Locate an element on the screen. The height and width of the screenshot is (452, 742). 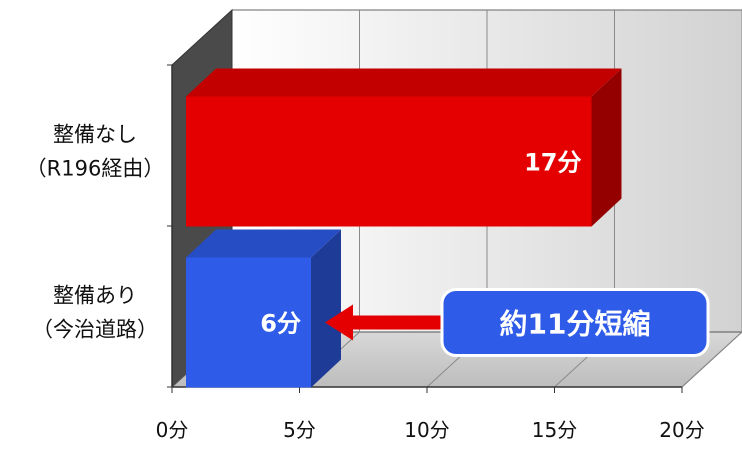
category-label: 整備なし is located at coordinates (95, 135).